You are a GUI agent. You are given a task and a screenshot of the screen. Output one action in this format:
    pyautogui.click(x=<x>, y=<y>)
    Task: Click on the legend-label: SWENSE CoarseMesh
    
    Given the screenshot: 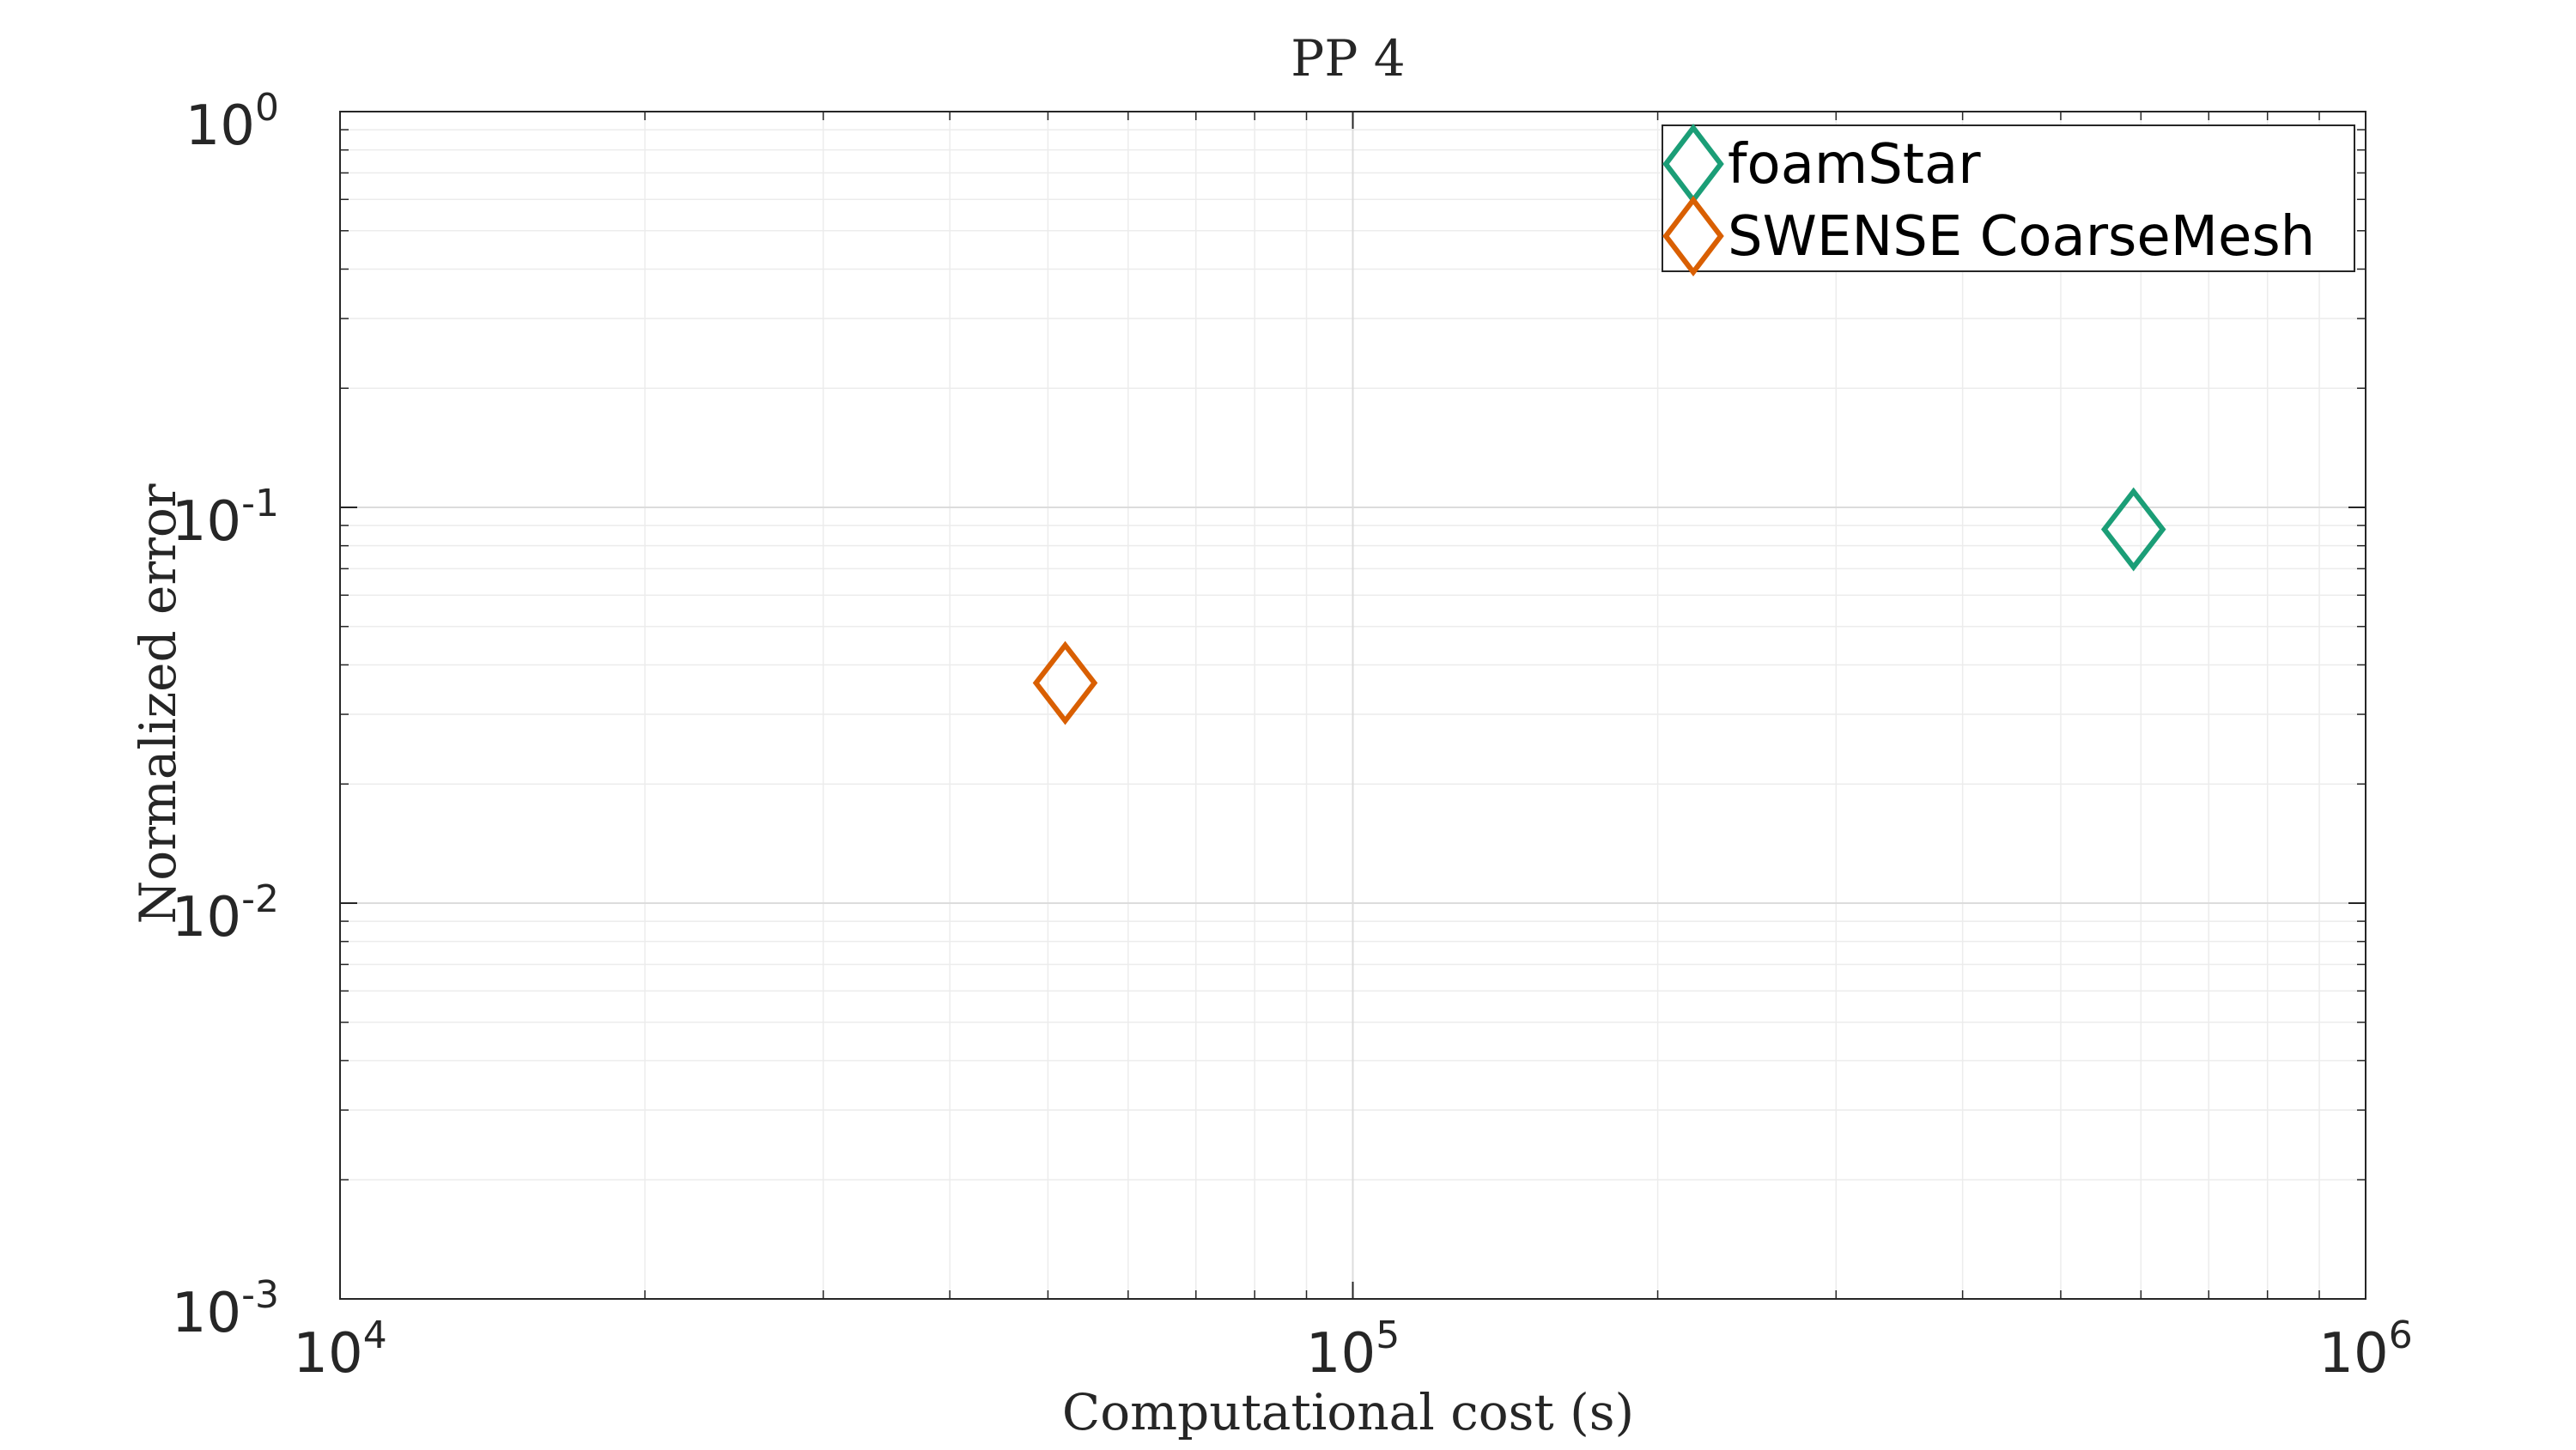 What is the action you would take?
    pyautogui.click(x=2021, y=237)
    